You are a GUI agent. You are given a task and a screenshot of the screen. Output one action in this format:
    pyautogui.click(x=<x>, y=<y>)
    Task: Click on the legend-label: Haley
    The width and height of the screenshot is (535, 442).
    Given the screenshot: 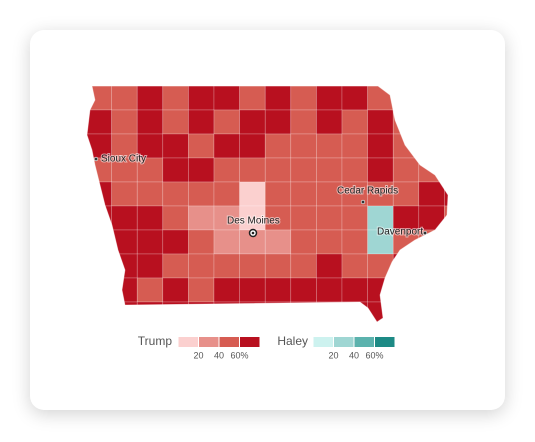 What is the action you would take?
    pyautogui.click(x=292, y=341)
    